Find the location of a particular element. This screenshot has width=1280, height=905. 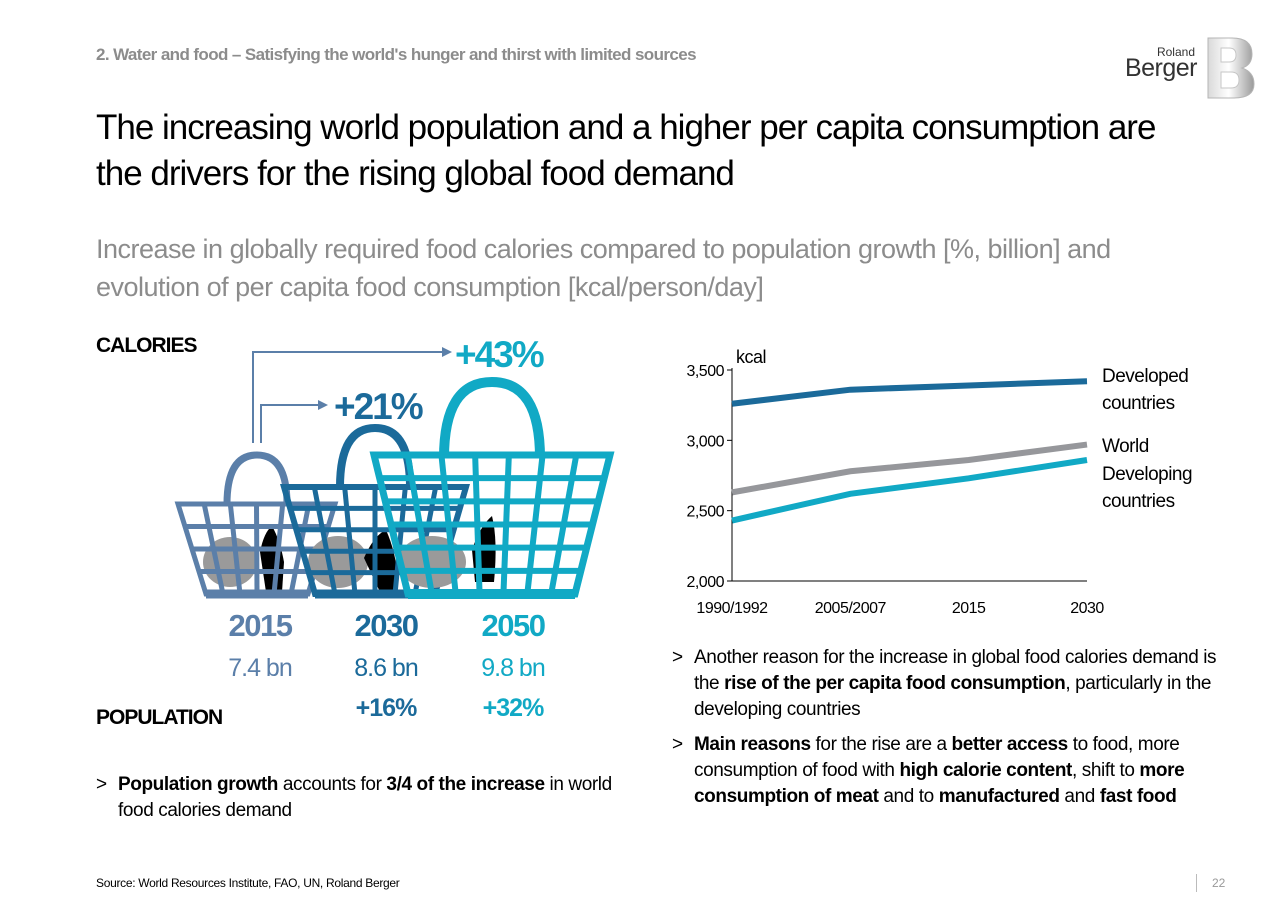

series-line-developed-countries is located at coordinates (909, 392).